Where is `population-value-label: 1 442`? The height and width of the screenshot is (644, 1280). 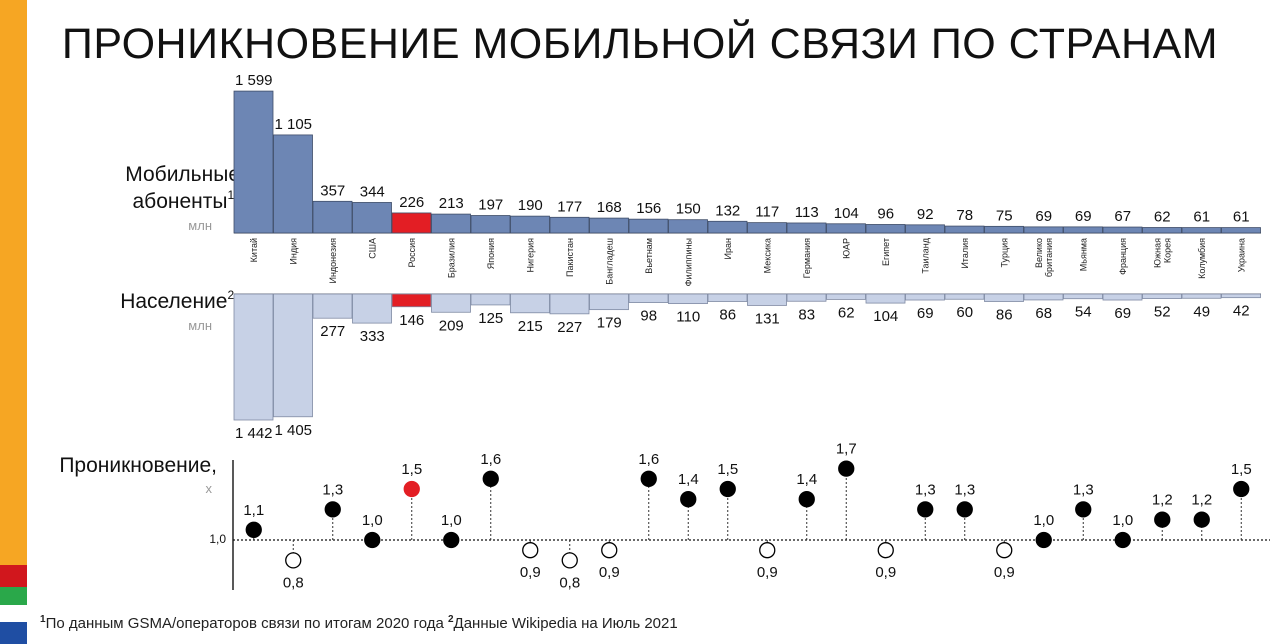
population-value-label: 1 442 is located at coordinates (254, 433).